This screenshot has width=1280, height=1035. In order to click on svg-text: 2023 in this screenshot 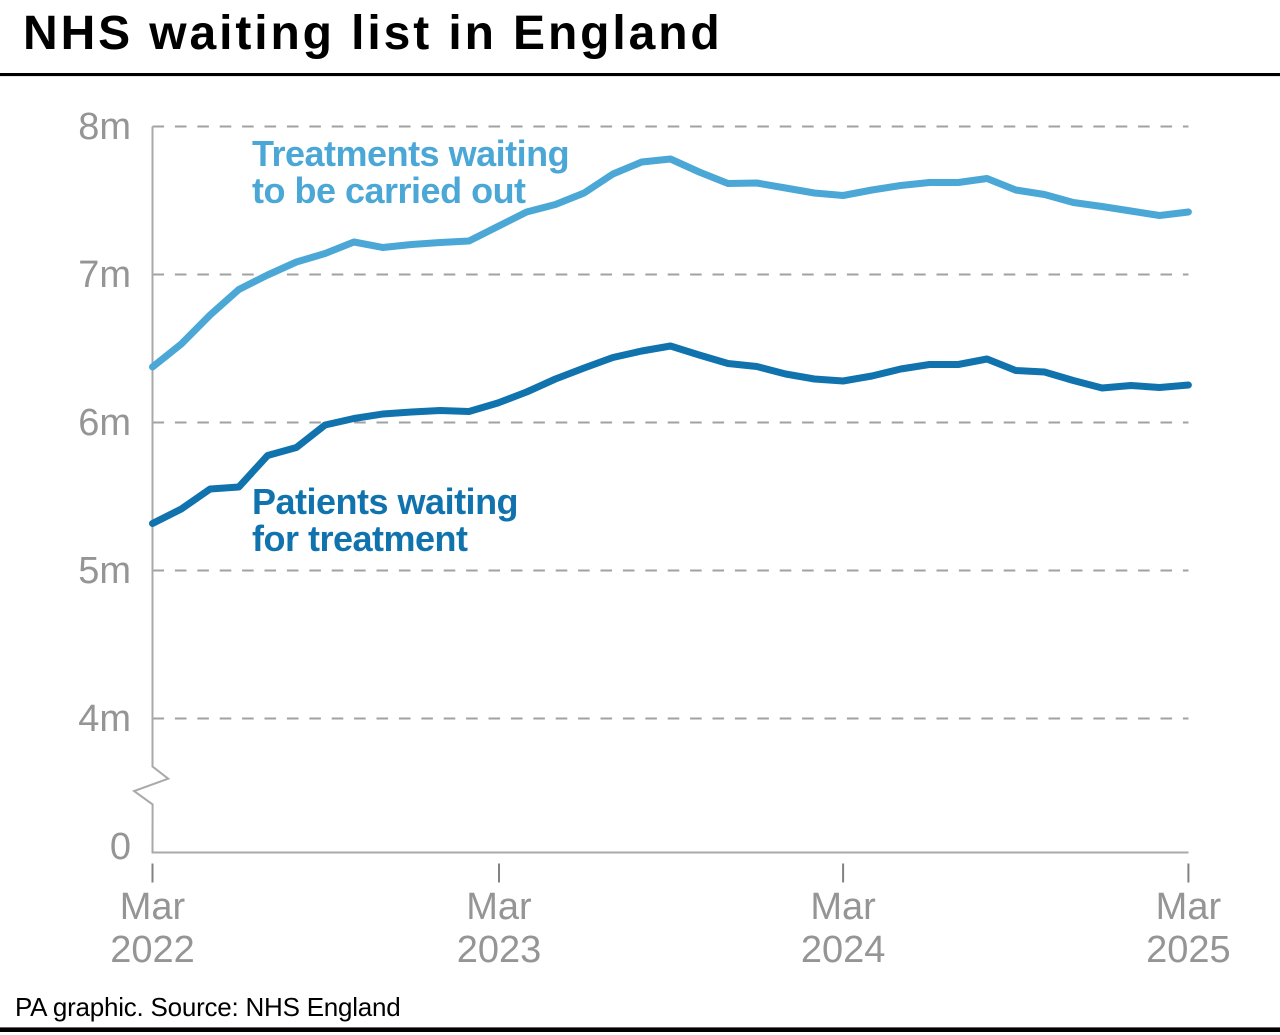, I will do `click(499, 950)`.